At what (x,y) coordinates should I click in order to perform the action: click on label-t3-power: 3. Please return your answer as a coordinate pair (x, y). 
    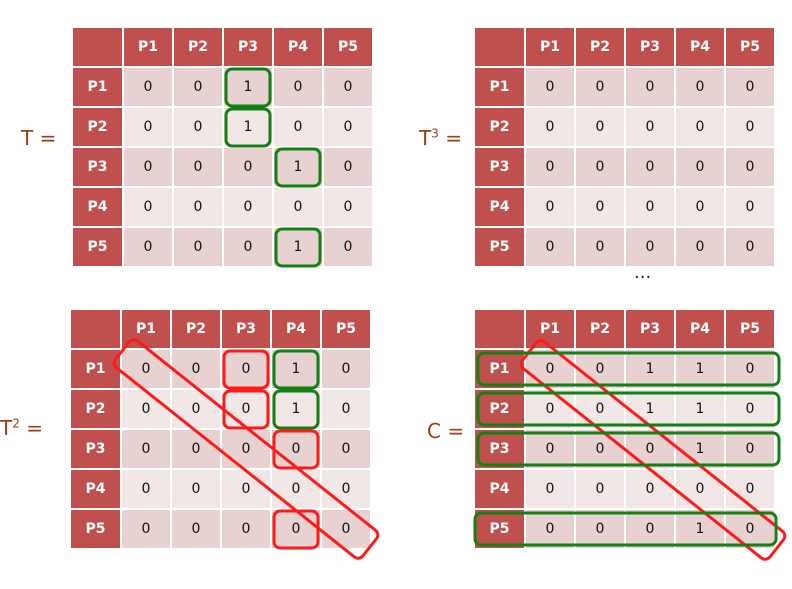
    Looking at the image, I should click on (435, 133).